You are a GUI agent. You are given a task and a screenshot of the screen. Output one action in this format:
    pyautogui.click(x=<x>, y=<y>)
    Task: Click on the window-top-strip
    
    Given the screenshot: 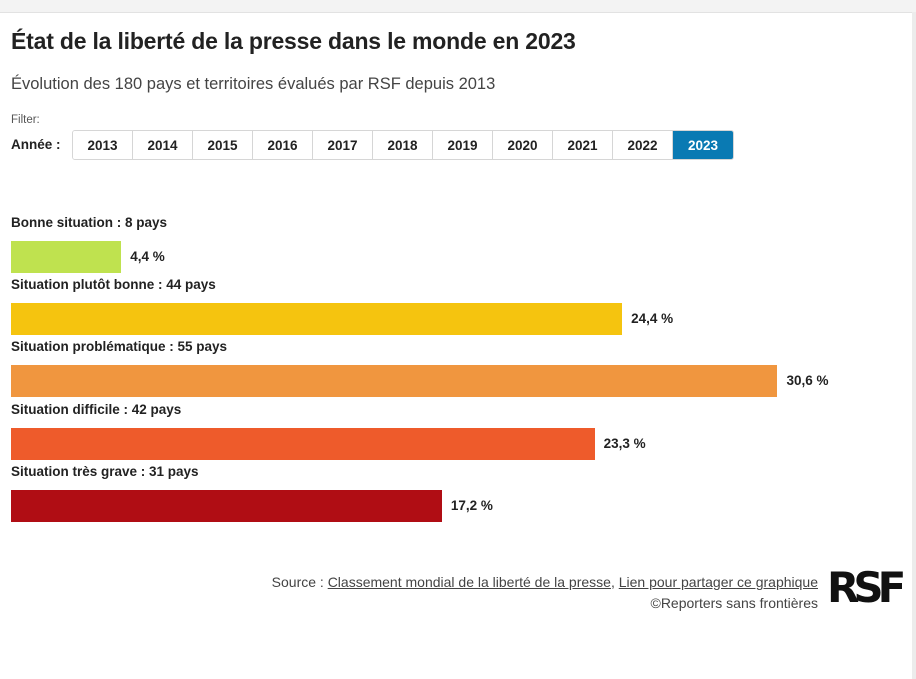 What is the action you would take?
    pyautogui.click(x=458, y=6)
    